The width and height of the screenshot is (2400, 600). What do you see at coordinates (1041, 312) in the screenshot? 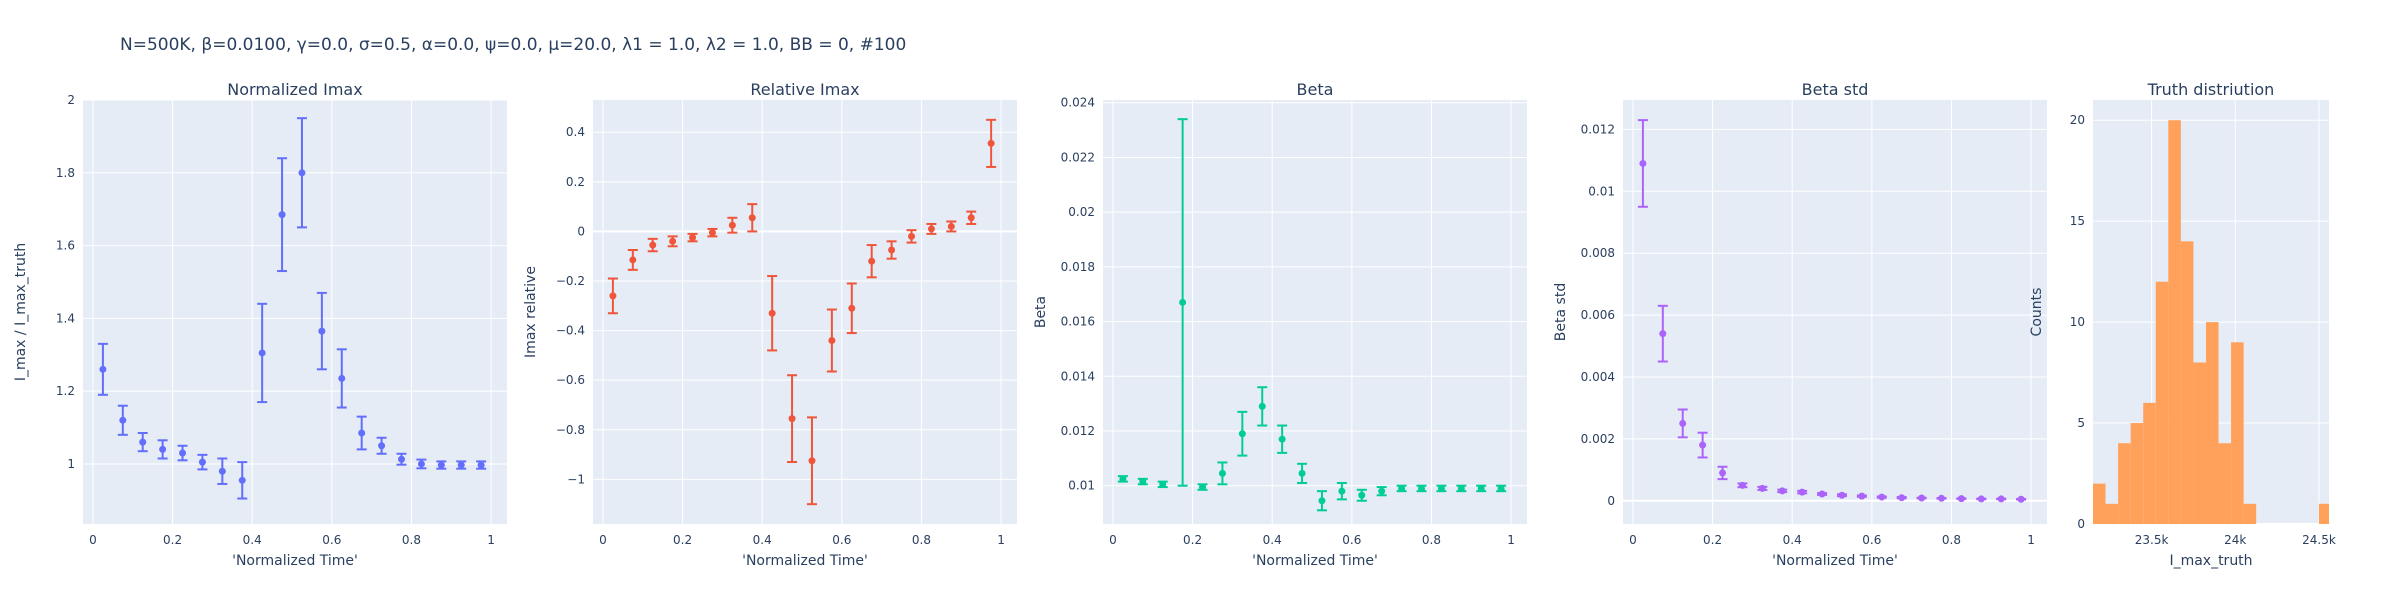
I see `y-axis-label: Beta` at bounding box center [1041, 312].